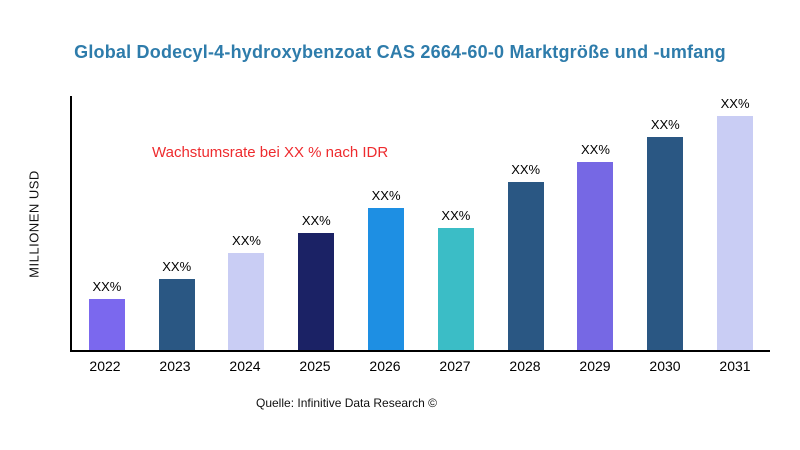  What do you see at coordinates (385, 366) in the screenshot?
I see `x-tick-label: 2026` at bounding box center [385, 366].